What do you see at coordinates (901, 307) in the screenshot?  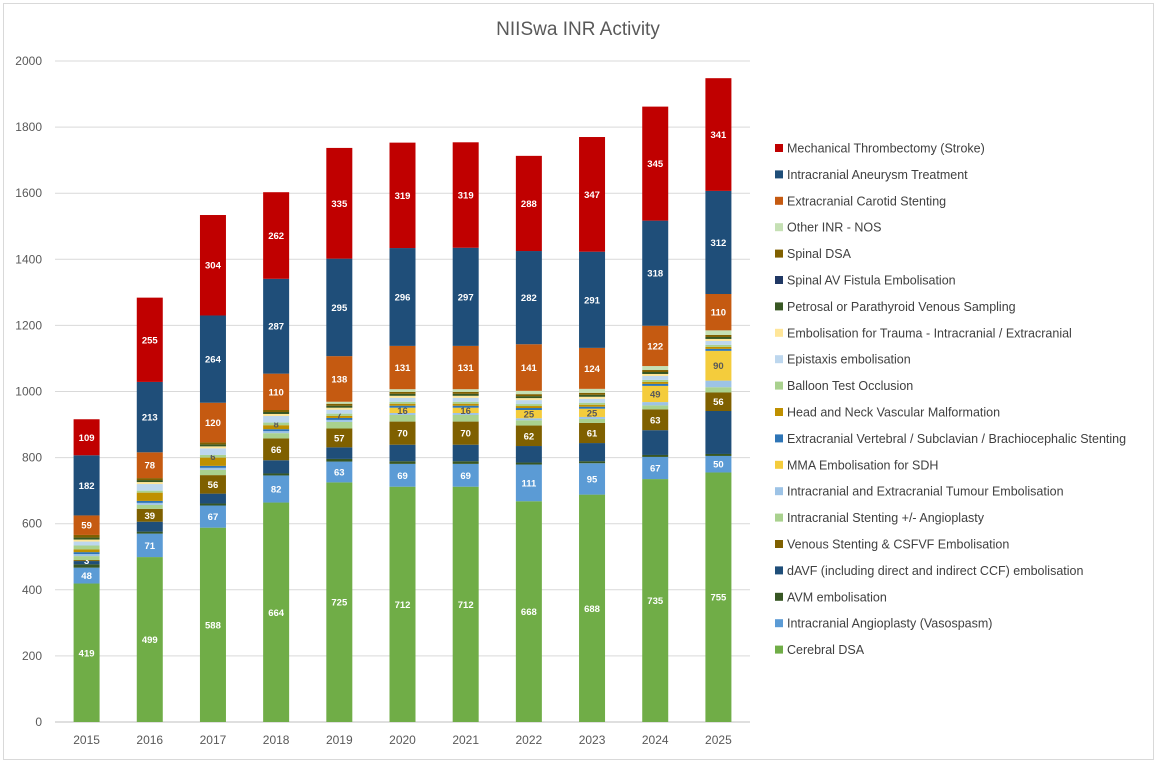 I see `legend-label: Petrosal or Parathyroid Venous Sampling` at bounding box center [901, 307].